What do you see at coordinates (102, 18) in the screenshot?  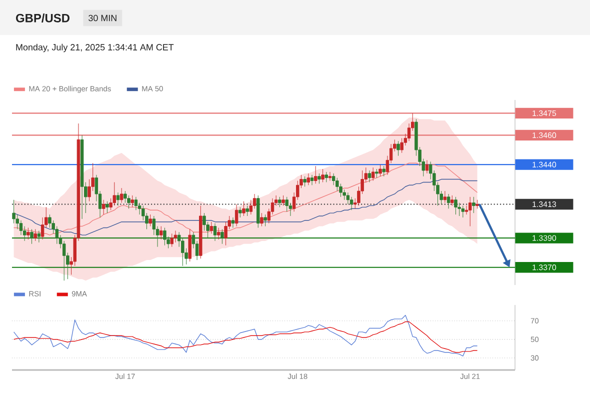 I see `chart-subtitle: 30 MIN` at bounding box center [102, 18].